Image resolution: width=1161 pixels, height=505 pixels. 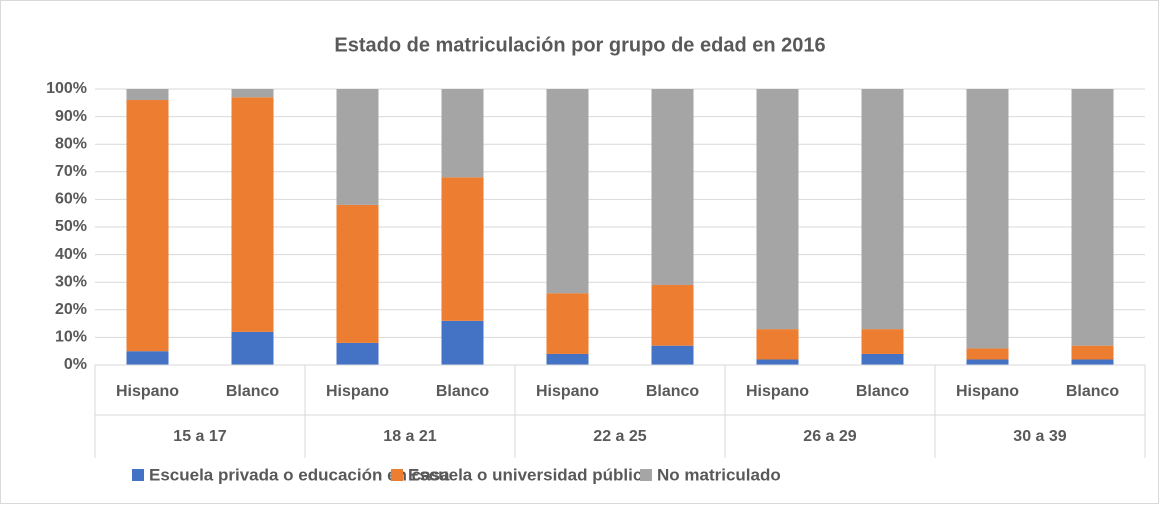 I want to click on y-tick-label: 10%, so click(x=71, y=337).